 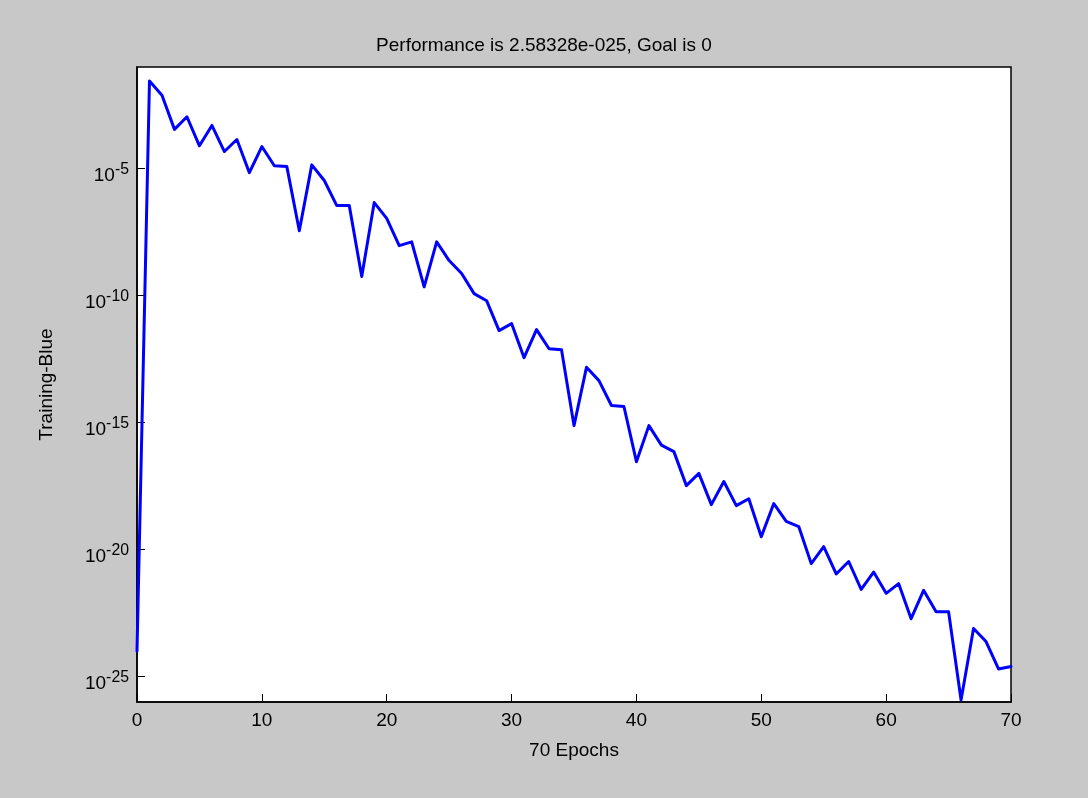 I want to click on chart-title: Performance is 2.58328e-025, Goal is 0, so click(x=544, y=44).